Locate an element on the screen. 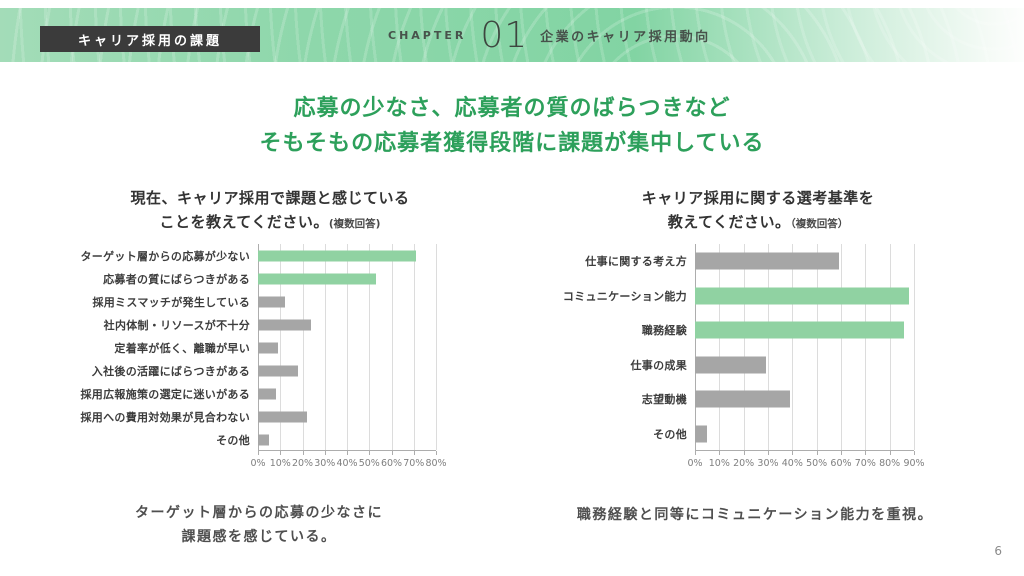  bar-row: 仕事に関する考え方 is located at coordinates (737, 261).